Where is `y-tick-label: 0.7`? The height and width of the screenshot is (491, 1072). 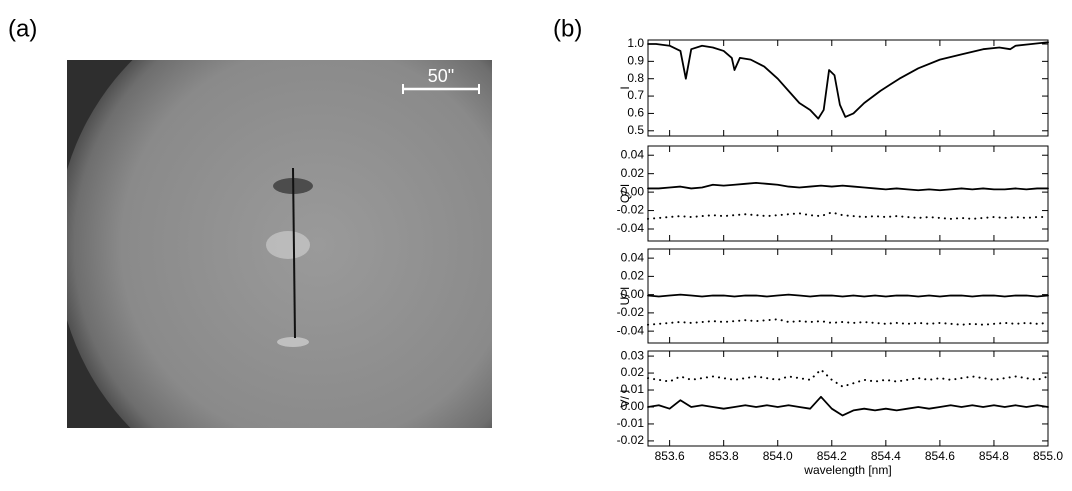 y-tick-label: 0.7 is located at coordinates (635, 95).